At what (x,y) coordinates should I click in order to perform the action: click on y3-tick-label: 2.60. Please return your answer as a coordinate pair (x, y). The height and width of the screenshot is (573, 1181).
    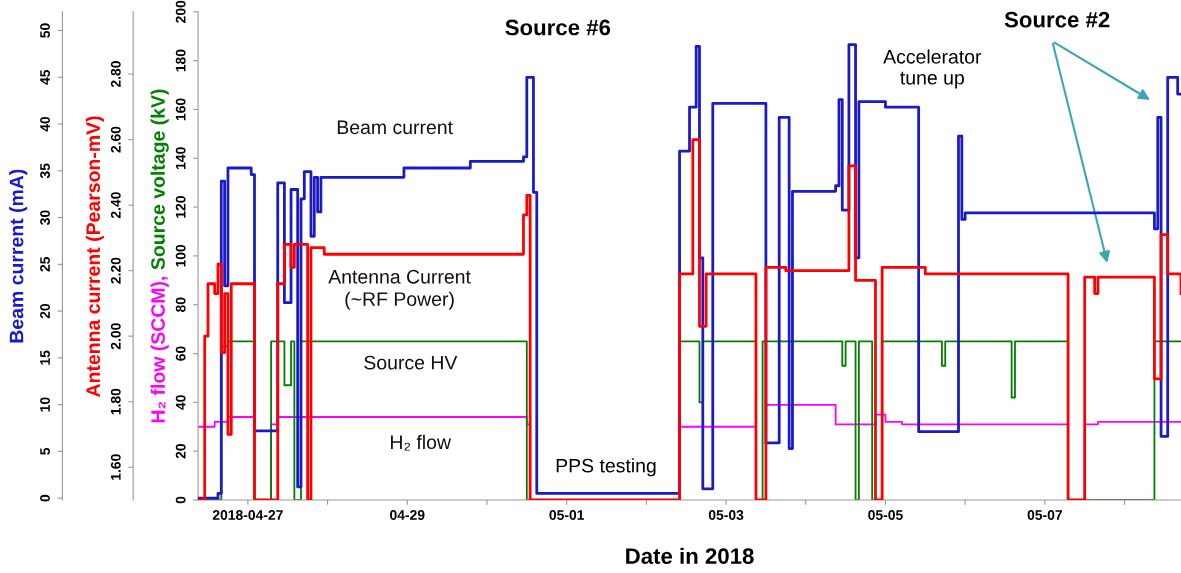
    Looking at the image, I should click on (115, 139).